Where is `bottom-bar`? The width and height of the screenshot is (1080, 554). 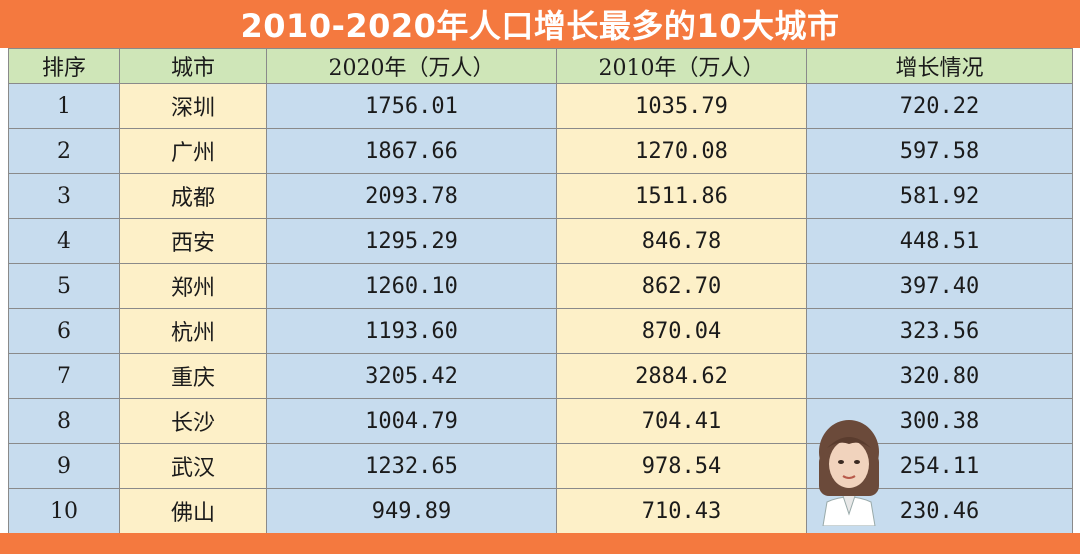
bottom-bar is located at coordinates (540, 543).